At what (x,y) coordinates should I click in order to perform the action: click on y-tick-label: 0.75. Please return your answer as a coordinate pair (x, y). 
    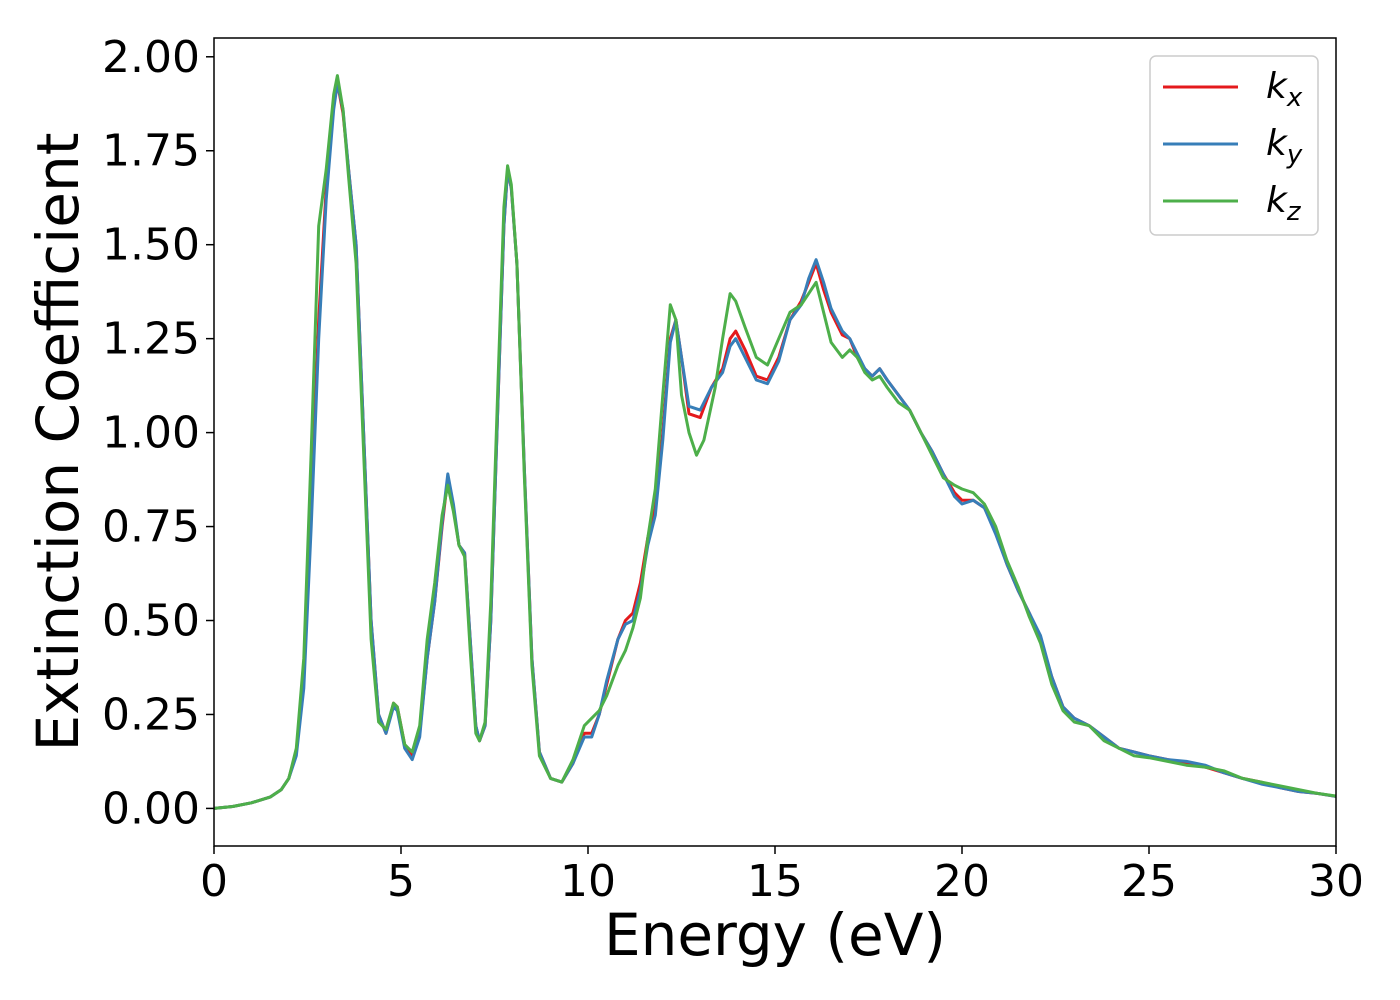
    Looking at the image, I should click on (151, 527).